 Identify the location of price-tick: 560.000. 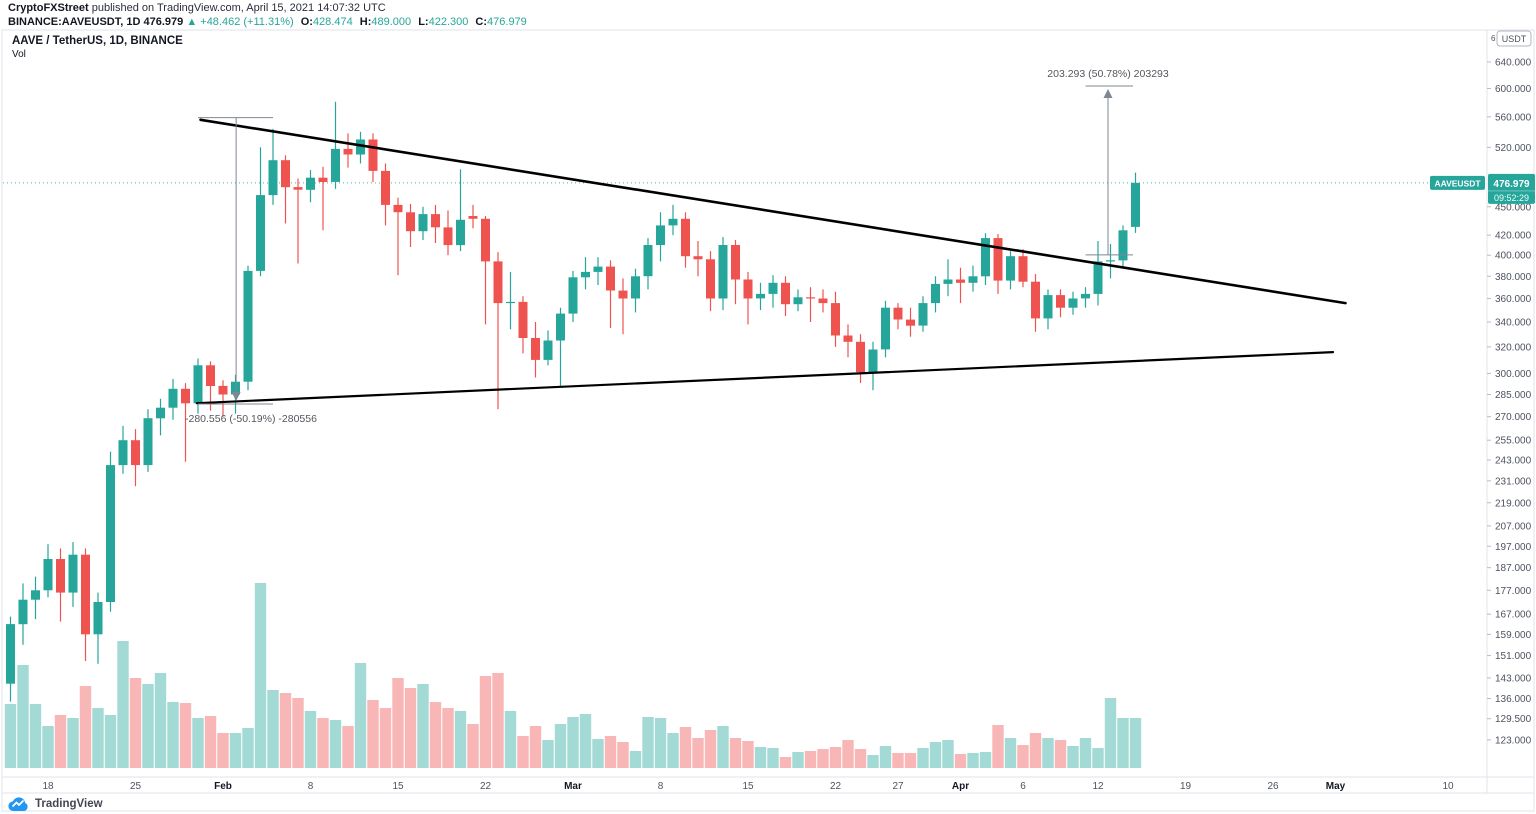
(1513, 117).